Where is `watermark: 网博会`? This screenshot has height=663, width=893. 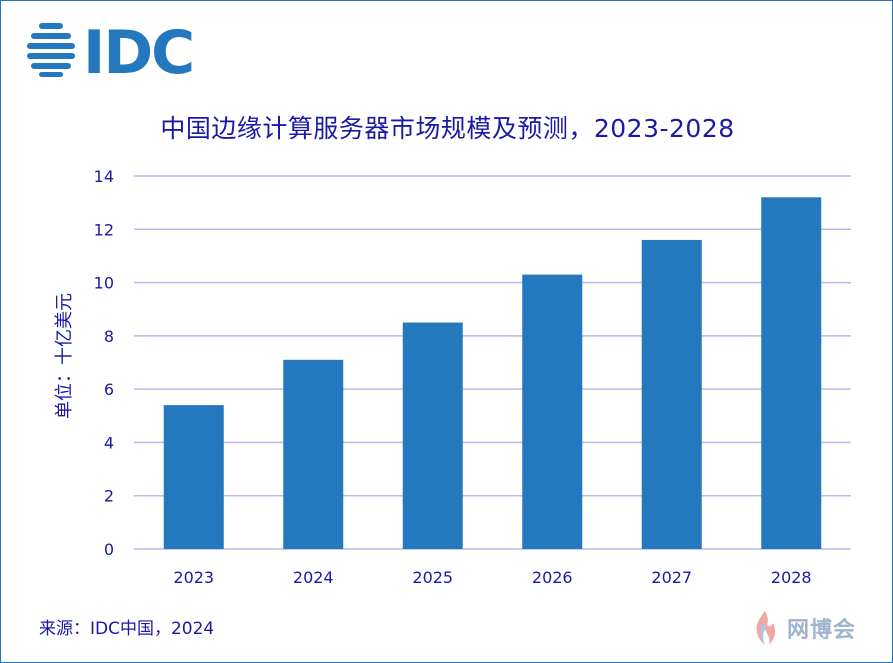
watermark: 网博会 is located at coordinates (802, 628).